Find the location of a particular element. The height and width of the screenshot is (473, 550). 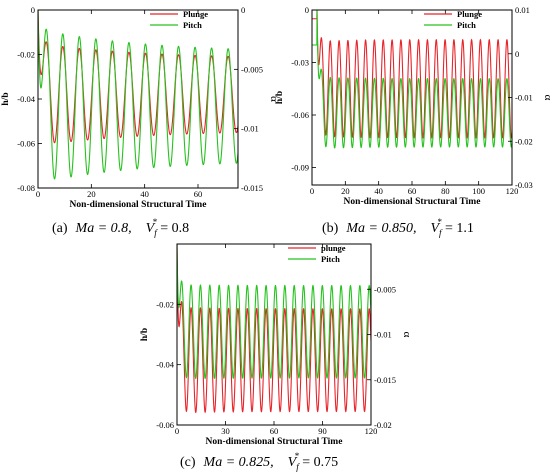

panel-caption: (b) Ma = 0.850, Vf* = 1.1 is located at coordinates (398, 227).